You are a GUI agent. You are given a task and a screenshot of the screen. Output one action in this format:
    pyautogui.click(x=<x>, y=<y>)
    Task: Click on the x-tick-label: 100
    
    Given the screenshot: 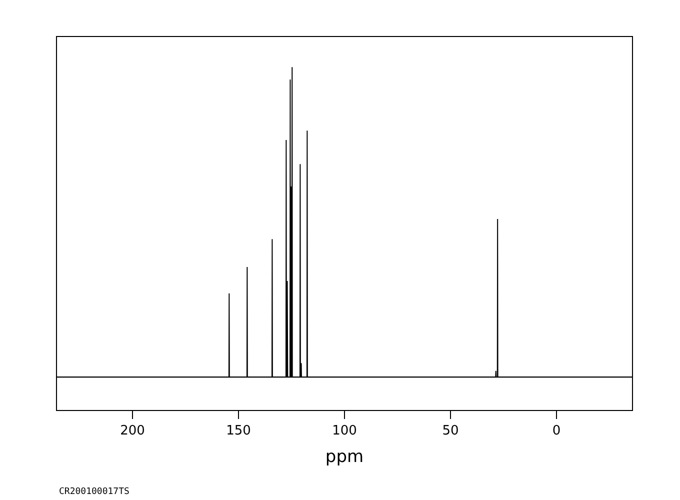 What is the action you would take?
    pyautogui.click(x=344, y=431)
    